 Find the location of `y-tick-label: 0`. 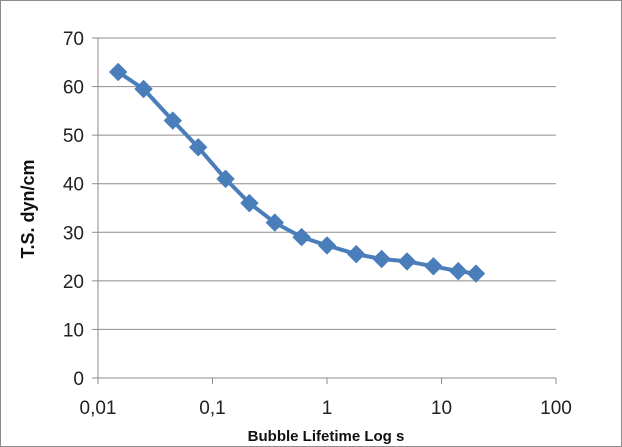

y-tick-label: 0 is located at coordinates (78, 379).